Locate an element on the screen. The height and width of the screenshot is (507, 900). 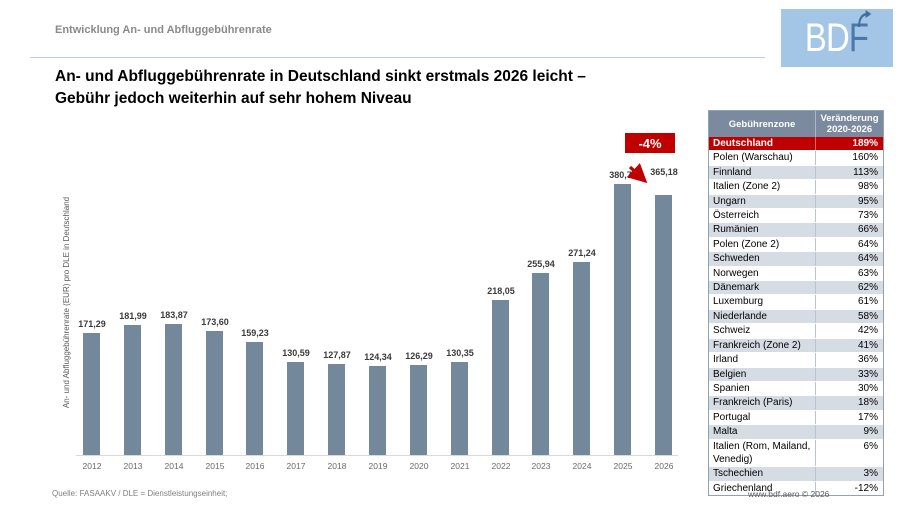
table-header: Gebührenzone Veränderung 2020-2026 is located at coordinates (796, 124).